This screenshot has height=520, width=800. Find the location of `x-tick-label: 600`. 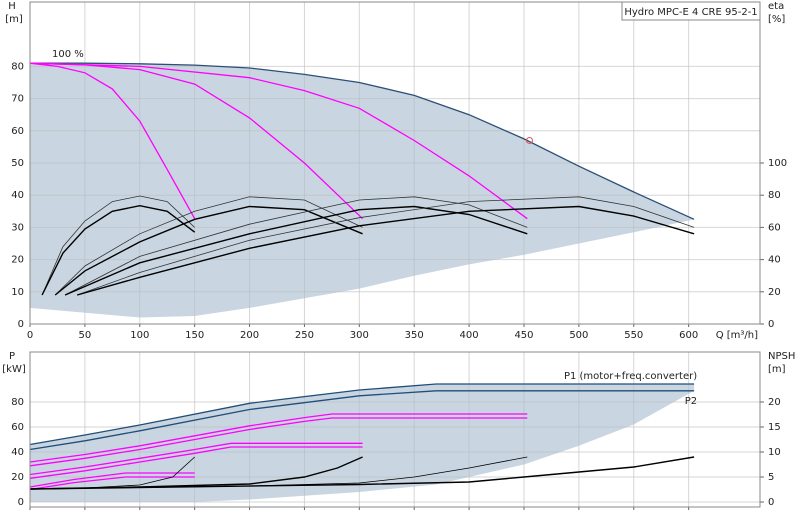

x-tick-label: 600 is located at coordinates (688, 335).